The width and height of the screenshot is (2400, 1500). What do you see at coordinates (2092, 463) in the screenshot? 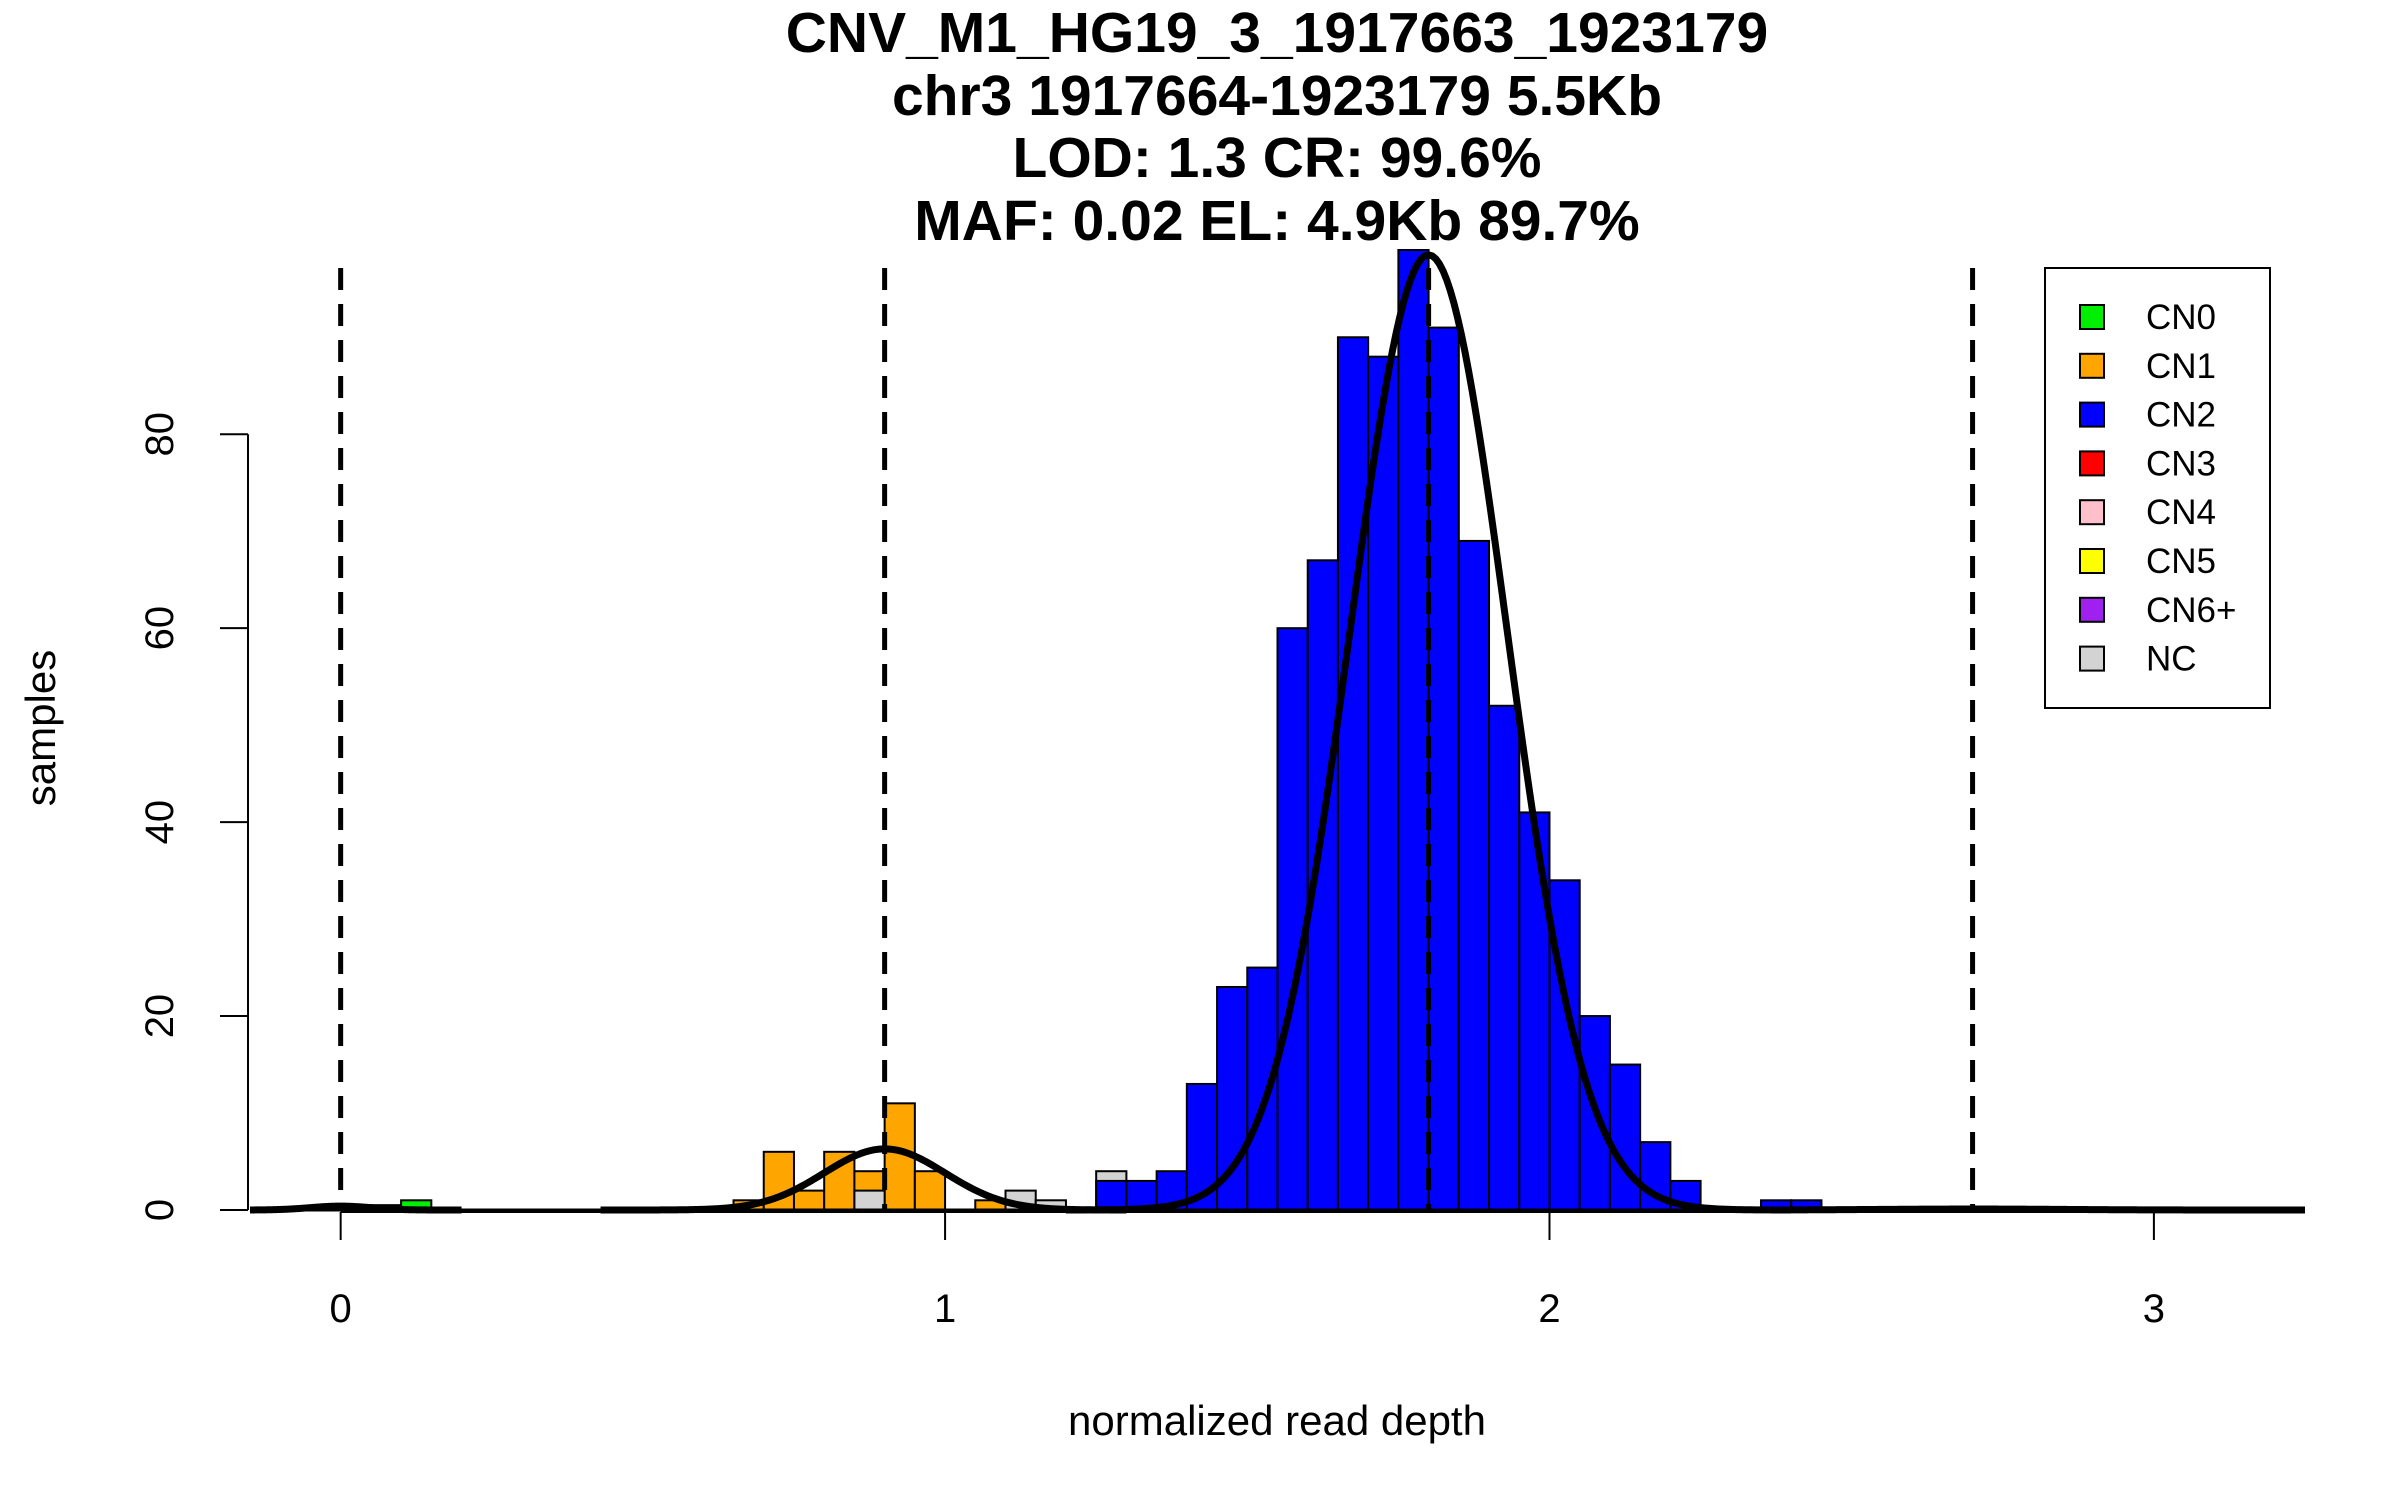
I see `legend-swatch-cn3` at bounding box center [2092, 463].